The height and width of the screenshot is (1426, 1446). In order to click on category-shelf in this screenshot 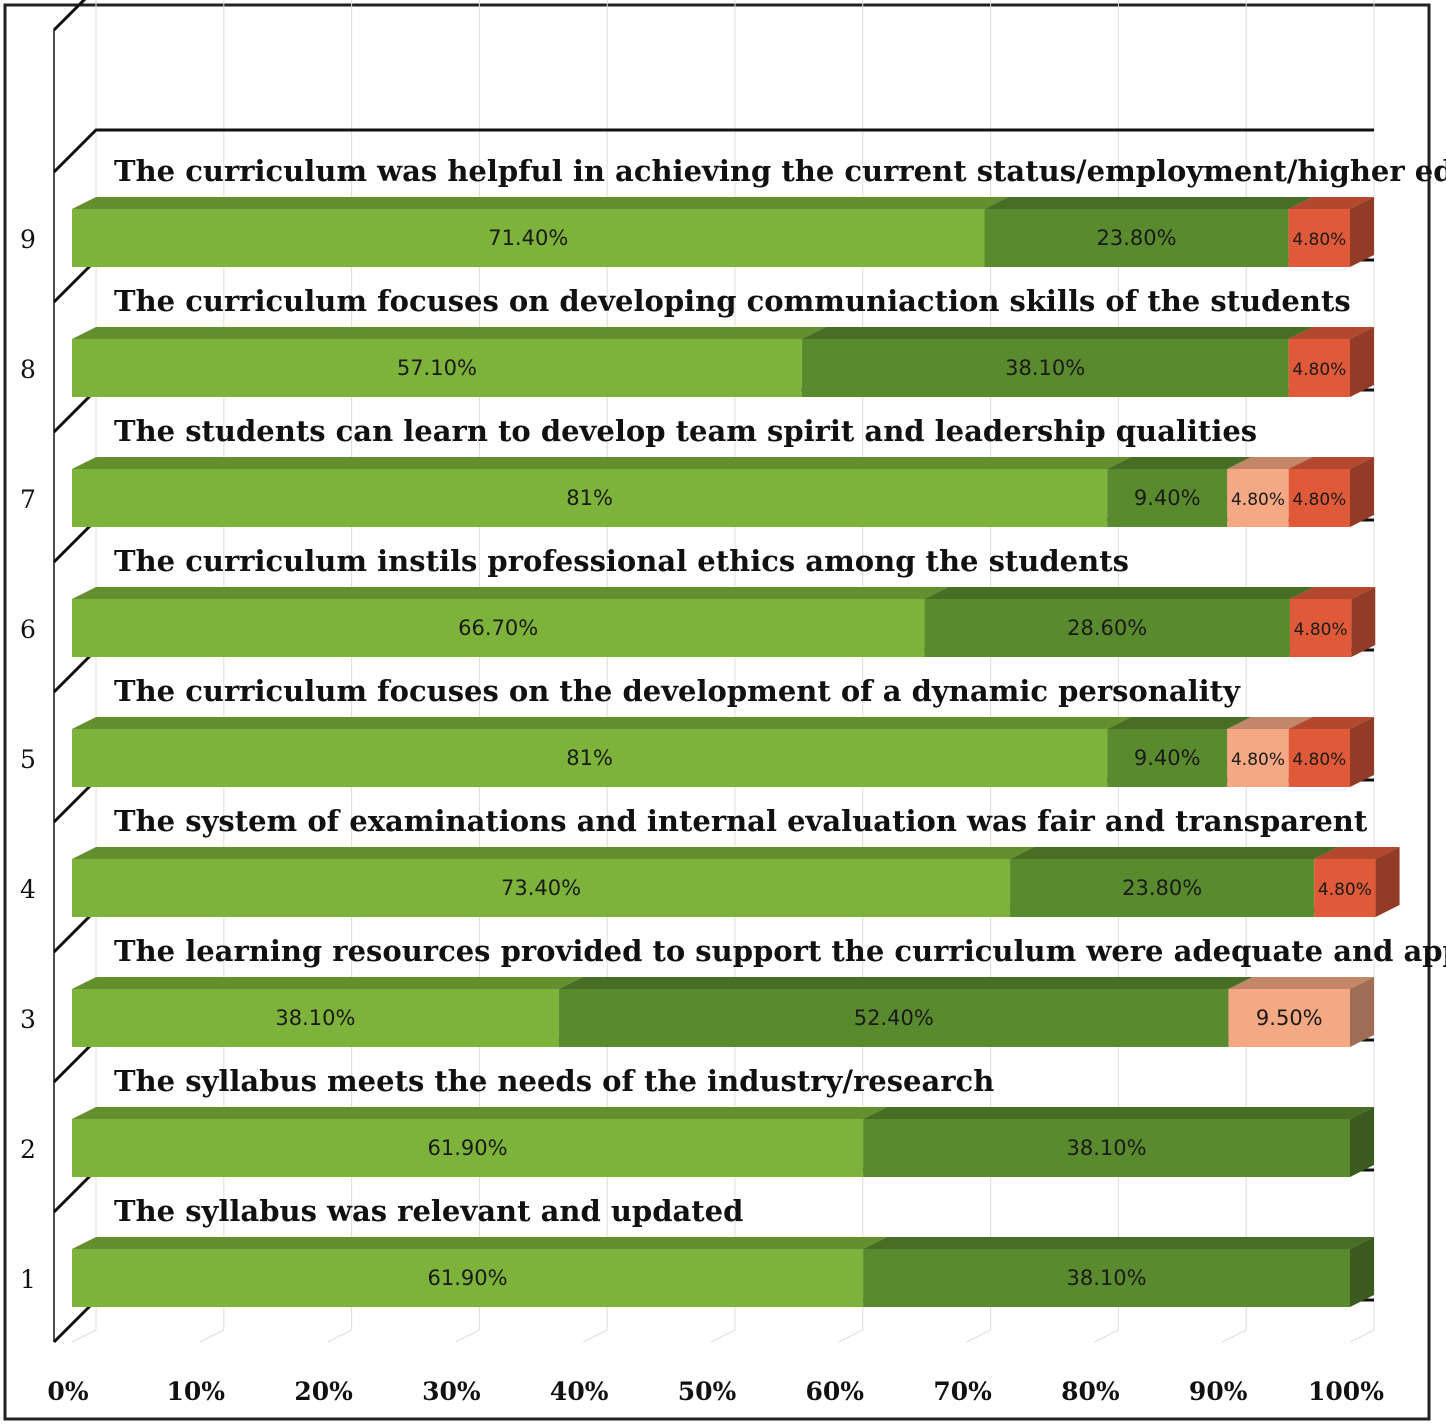, I will do `click(713, 151)`.